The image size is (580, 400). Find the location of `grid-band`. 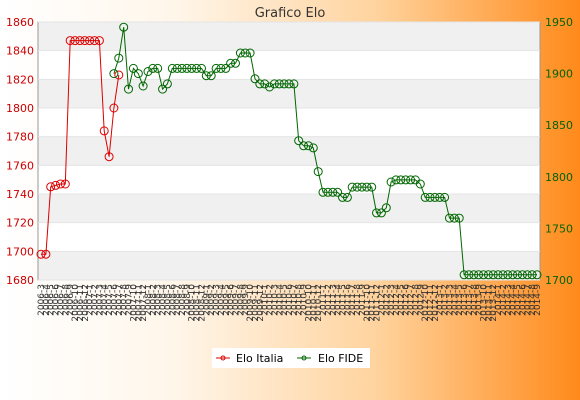

grid-band is located at coordinates (289, 265).